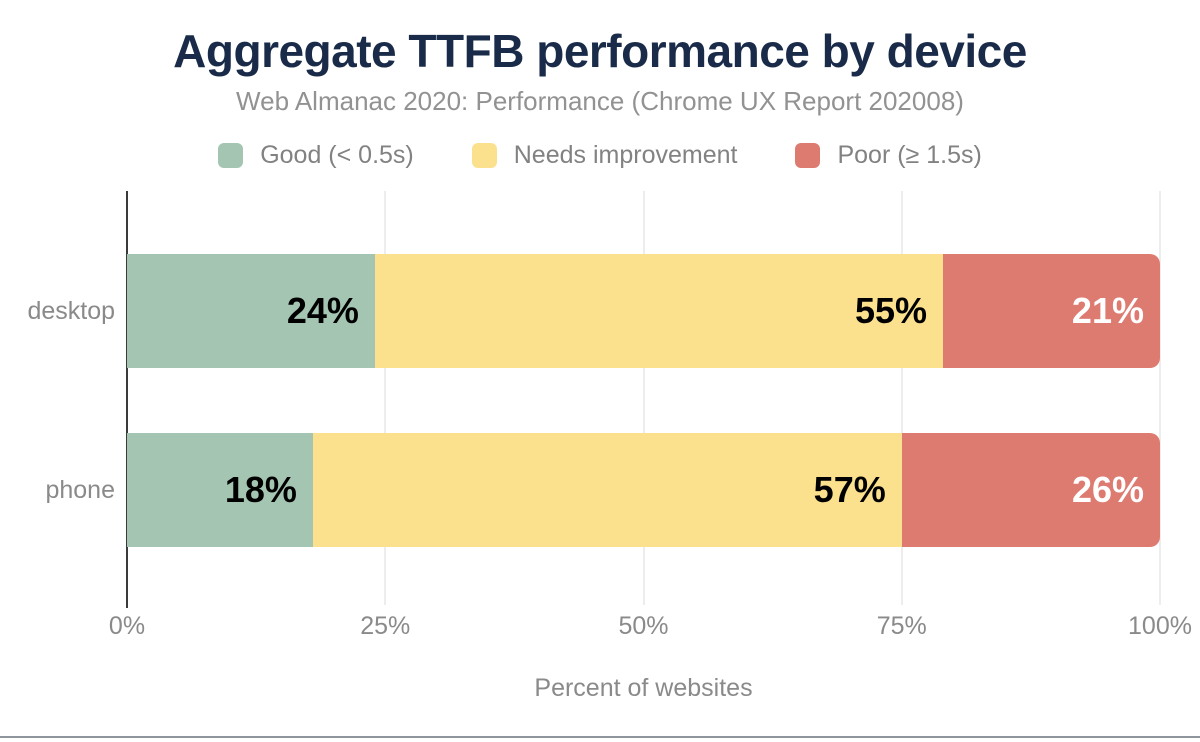  Describe the element at coordinates (643, 688) in the screenshot. I see `x-axis-title: Percent of websites` at that location.